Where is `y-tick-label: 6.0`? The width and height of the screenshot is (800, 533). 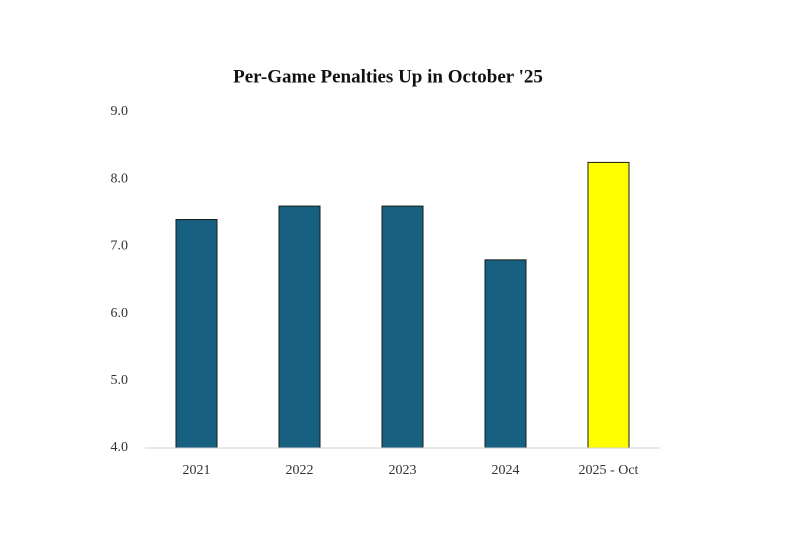
y-tick-label: 6.0 is located at coordinates (120, 313).